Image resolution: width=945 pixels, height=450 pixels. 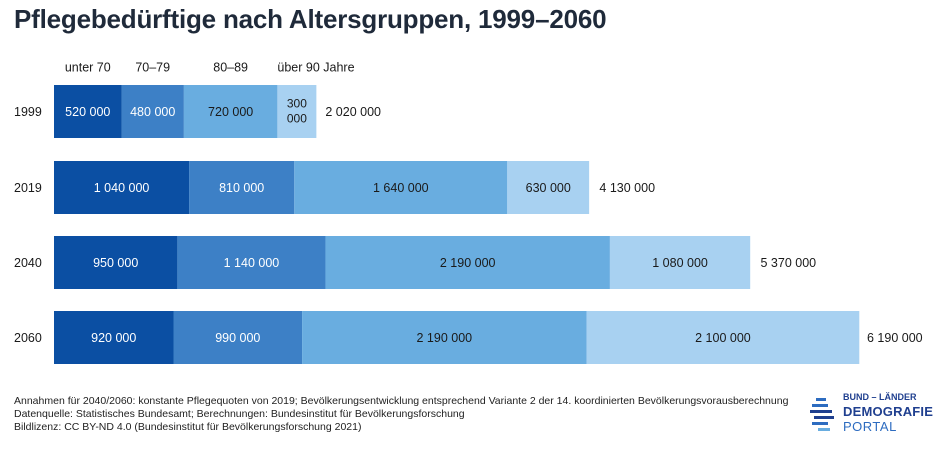 I want to click on category-label: 2040, so click(x=28, y=263).